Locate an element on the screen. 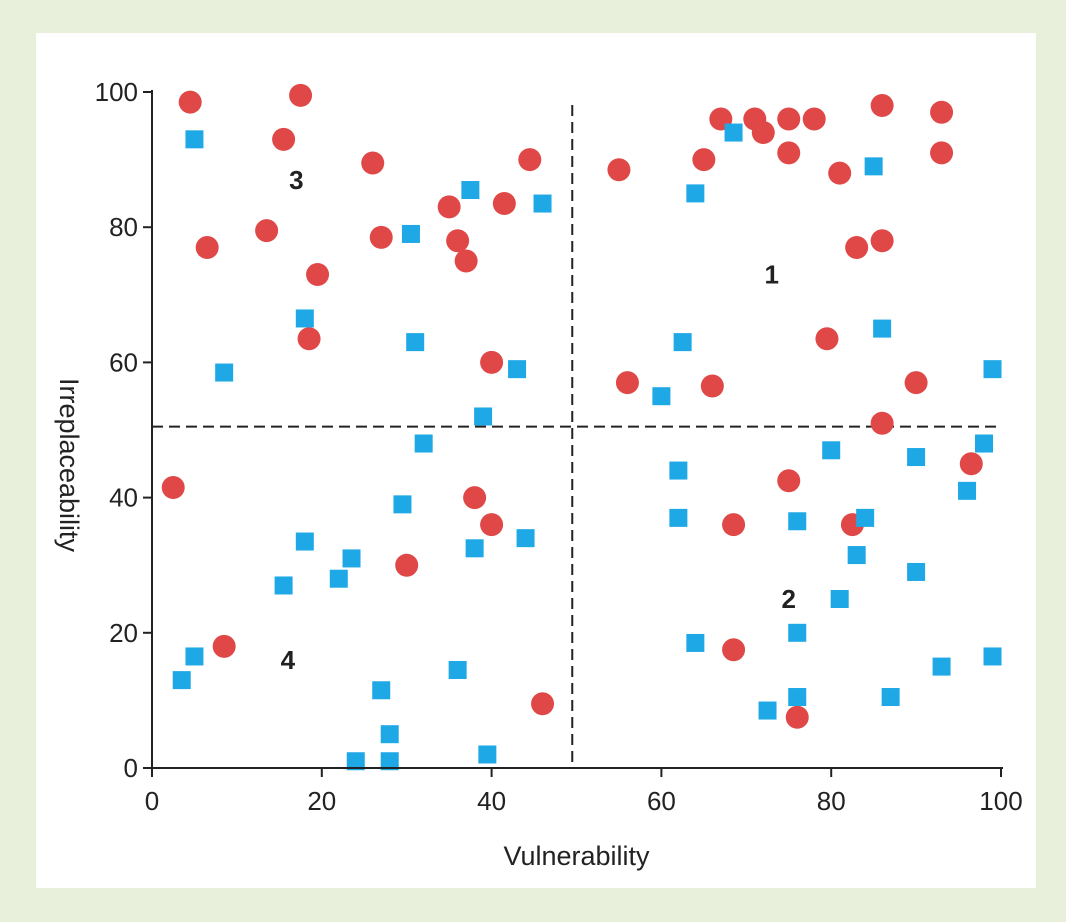 Image resolution: width=1066 pixels, height=922 pixels. y-axis-title: Irreplaceability is located at coordinates (69, 465).